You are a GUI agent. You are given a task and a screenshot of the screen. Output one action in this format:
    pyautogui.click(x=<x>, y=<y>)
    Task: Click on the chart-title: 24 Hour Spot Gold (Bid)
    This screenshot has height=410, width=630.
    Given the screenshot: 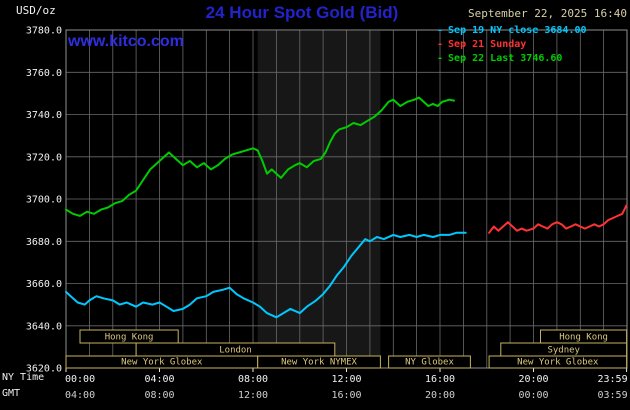 What is the action you would take?
    pyautogui.click(x=302, y=12)
    